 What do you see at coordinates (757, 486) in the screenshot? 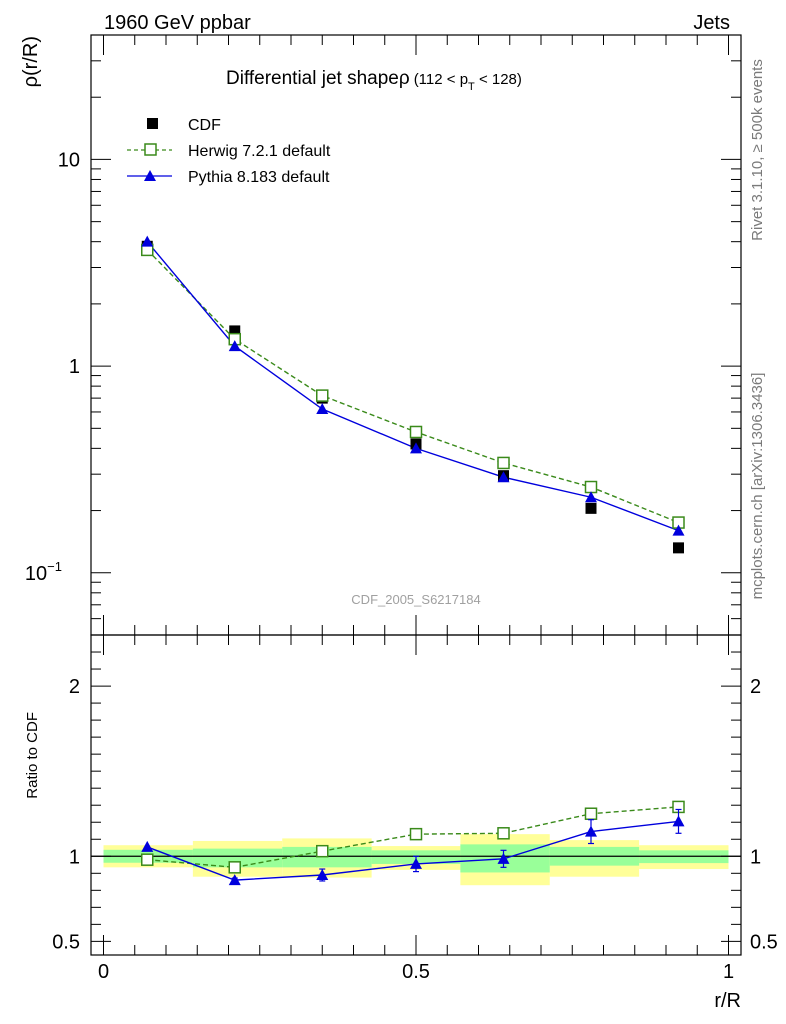
I see `mcplots-label: mcplots.cern.ch [arXiv:1306.3436]` at bounding box center [757, 486].